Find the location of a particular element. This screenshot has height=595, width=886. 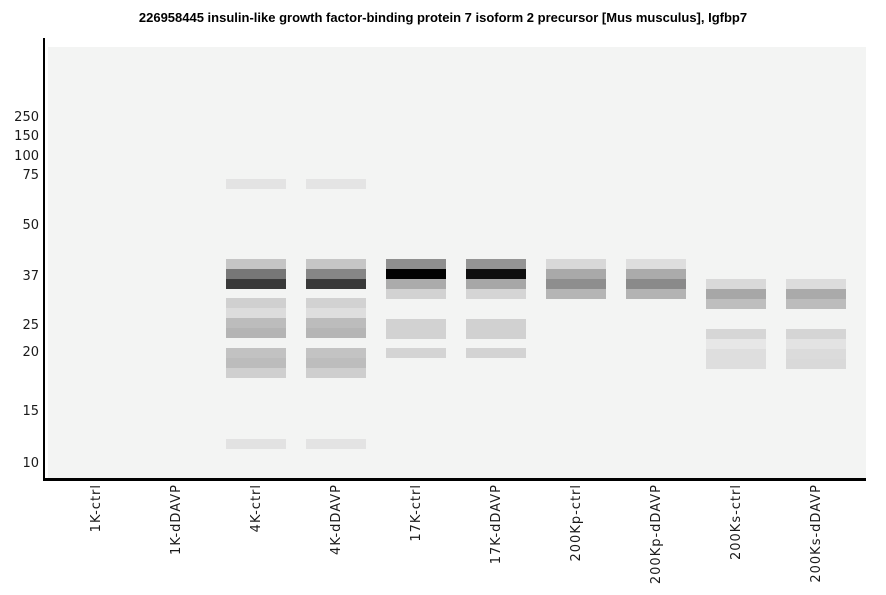

lane-label-text: 200Ks-ctrl is located at coordinates (736, 522).